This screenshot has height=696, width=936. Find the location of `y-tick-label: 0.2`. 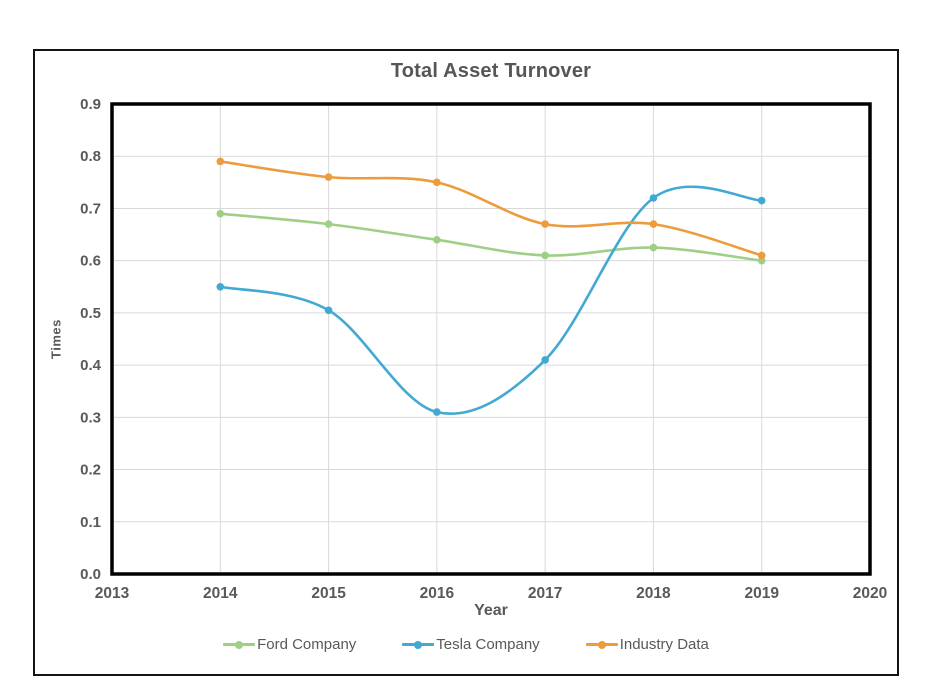

y-tick-label: 0.2 is located at coordinates (90, 470).